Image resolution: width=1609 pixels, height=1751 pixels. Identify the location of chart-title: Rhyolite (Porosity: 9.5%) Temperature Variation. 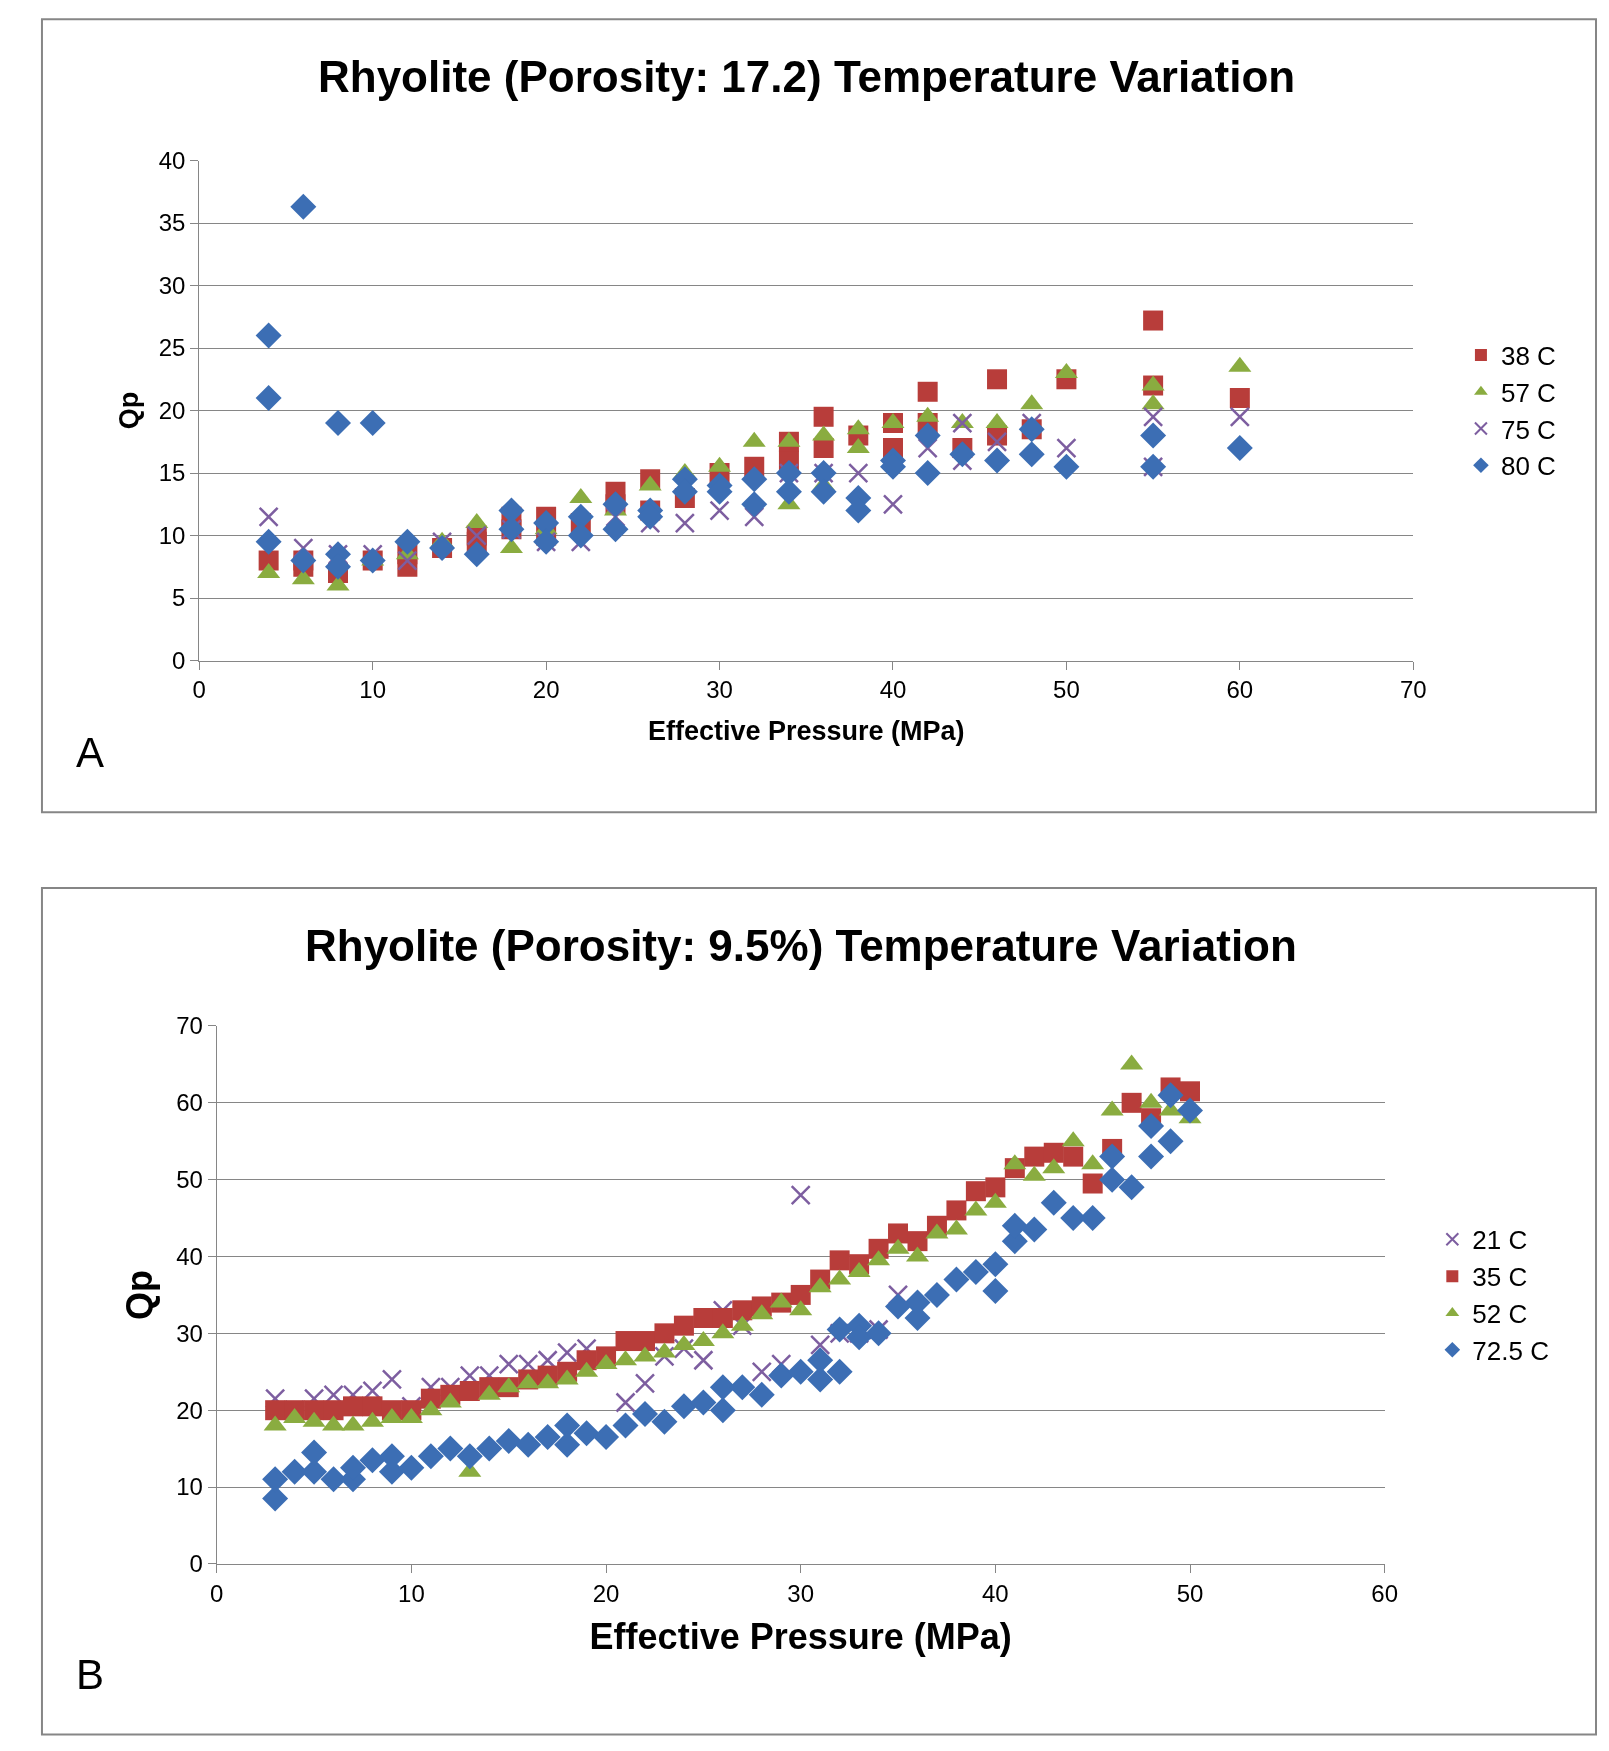
(801, 945).